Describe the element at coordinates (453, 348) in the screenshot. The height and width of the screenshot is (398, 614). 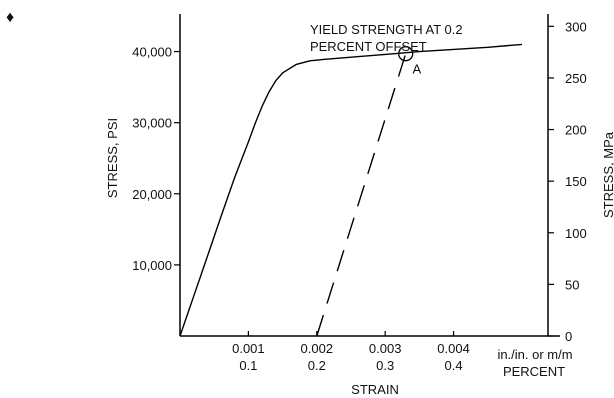
I see `x-tick-label: 0.004` at that location.